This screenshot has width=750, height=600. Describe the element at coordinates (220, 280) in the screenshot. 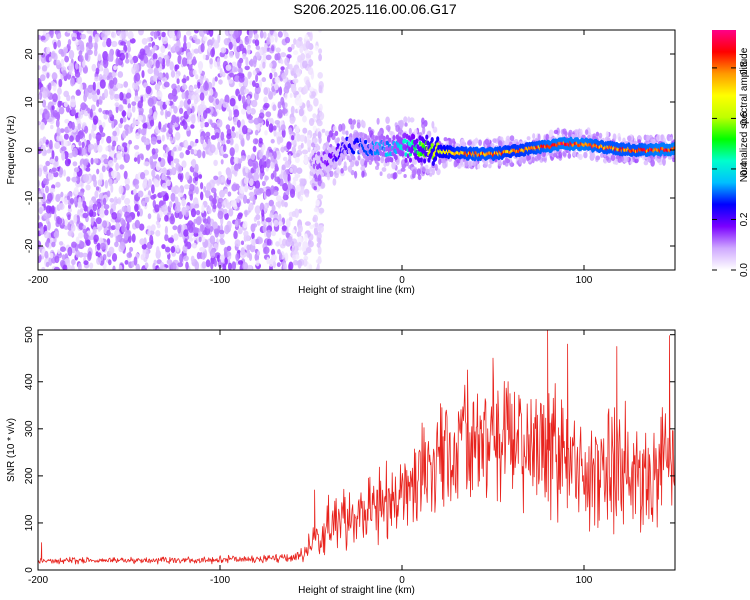

I see `spectrogram-xtick-label: -100` at that location.